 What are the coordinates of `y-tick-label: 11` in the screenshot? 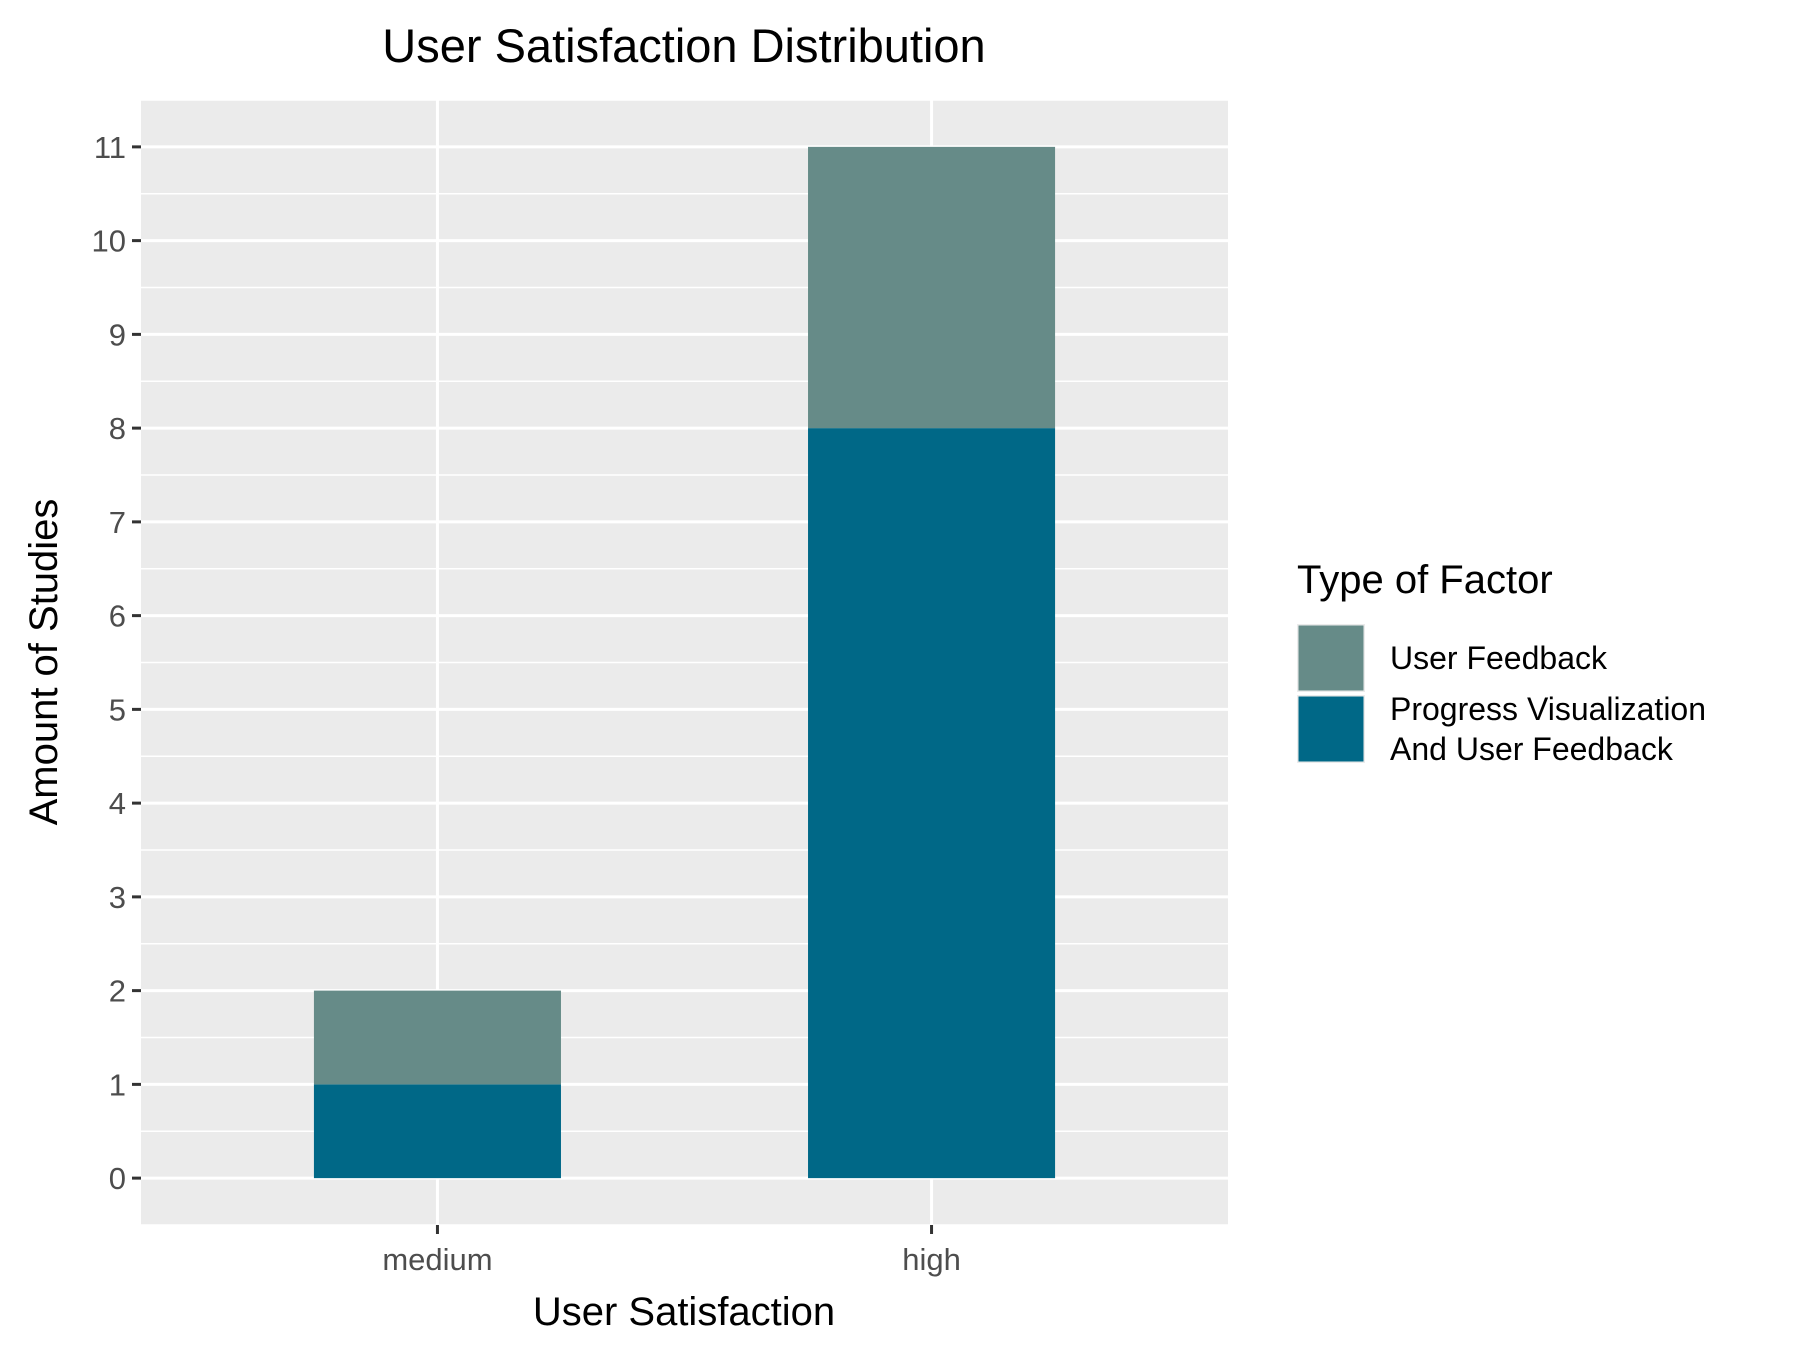 It's located at (110, 147).